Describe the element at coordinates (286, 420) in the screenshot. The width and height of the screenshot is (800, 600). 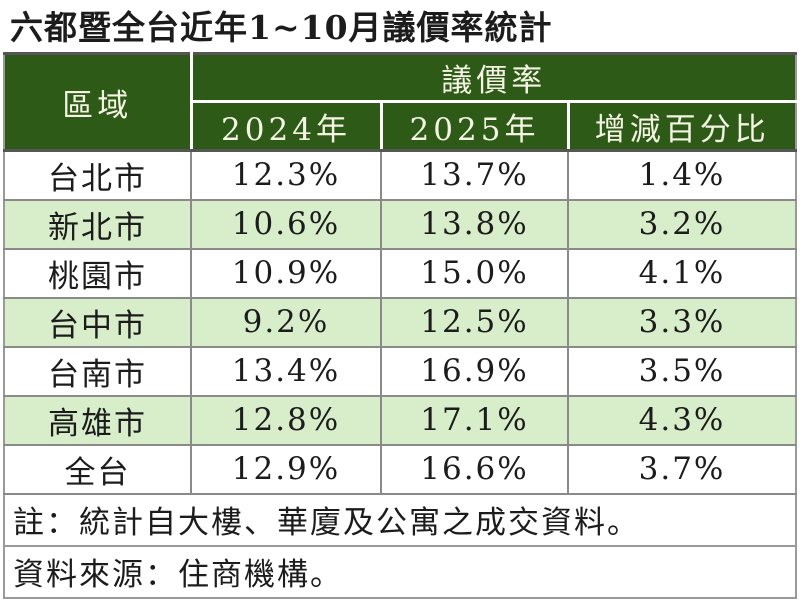
I see `value-cell: 12.8%` at that location.